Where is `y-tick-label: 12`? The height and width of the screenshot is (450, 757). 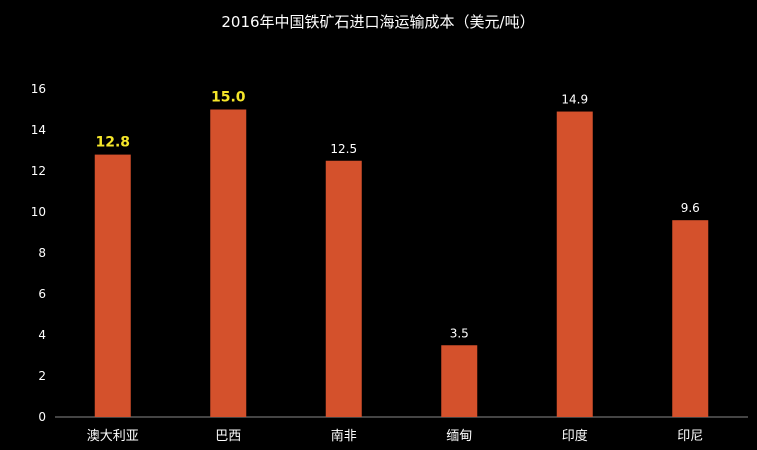 y-tick-label: 12 is located at coordinates (38, 171).